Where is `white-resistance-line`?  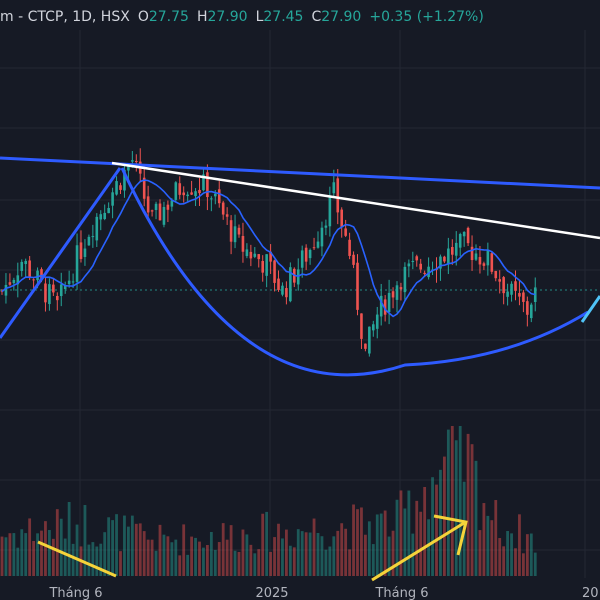 white-resistance-line is located at coordinates (355, 200).